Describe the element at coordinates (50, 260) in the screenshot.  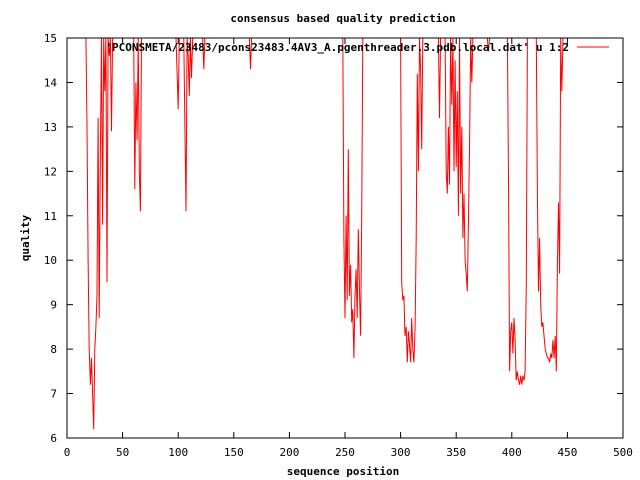
I see `y-tick-label: 10` at that location.